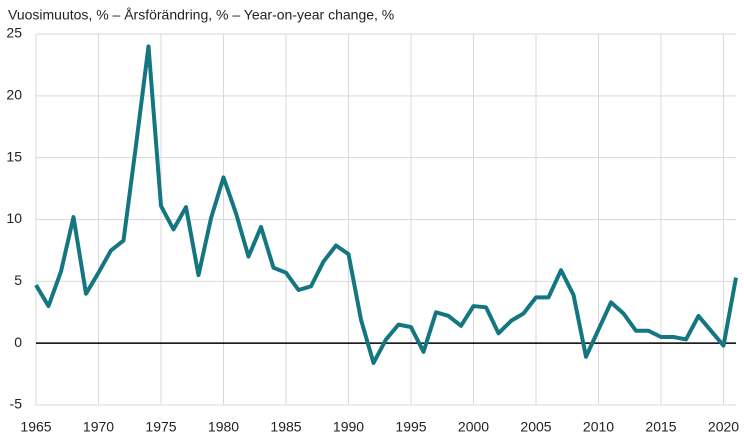  Describe the element at coordinates (14, 156) in the screenshot. I see `y-tick-label: 15` at that location.